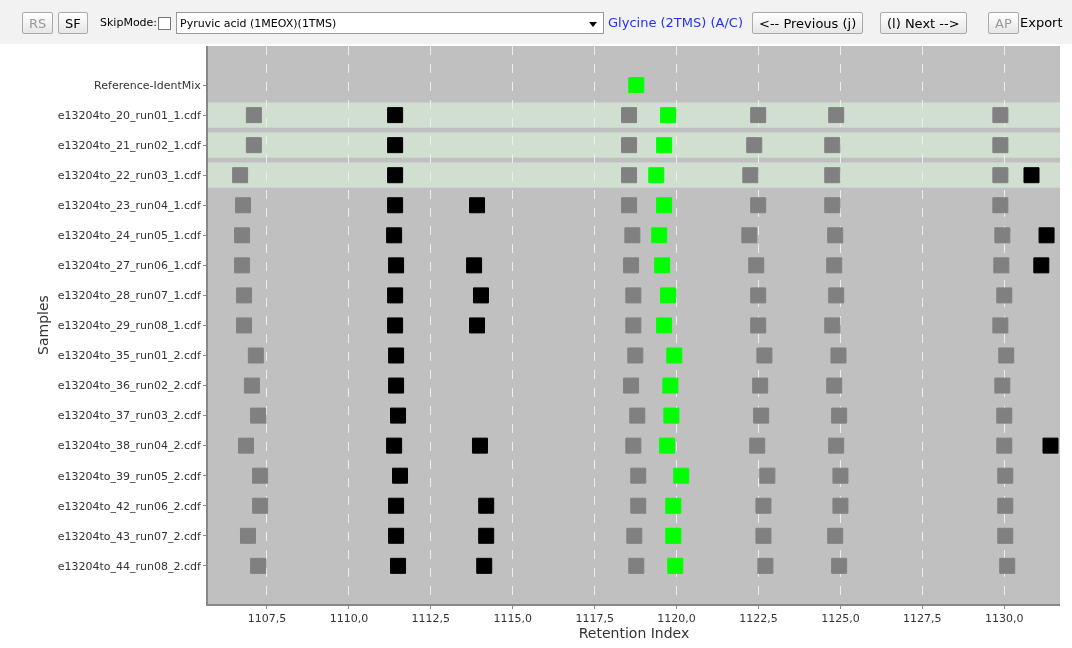 The image size is (1072, 648). Describe the element at coordinates (675, 23) in the screenshot. I see `text: Glycine (2TMS) (A/C)` at that location.